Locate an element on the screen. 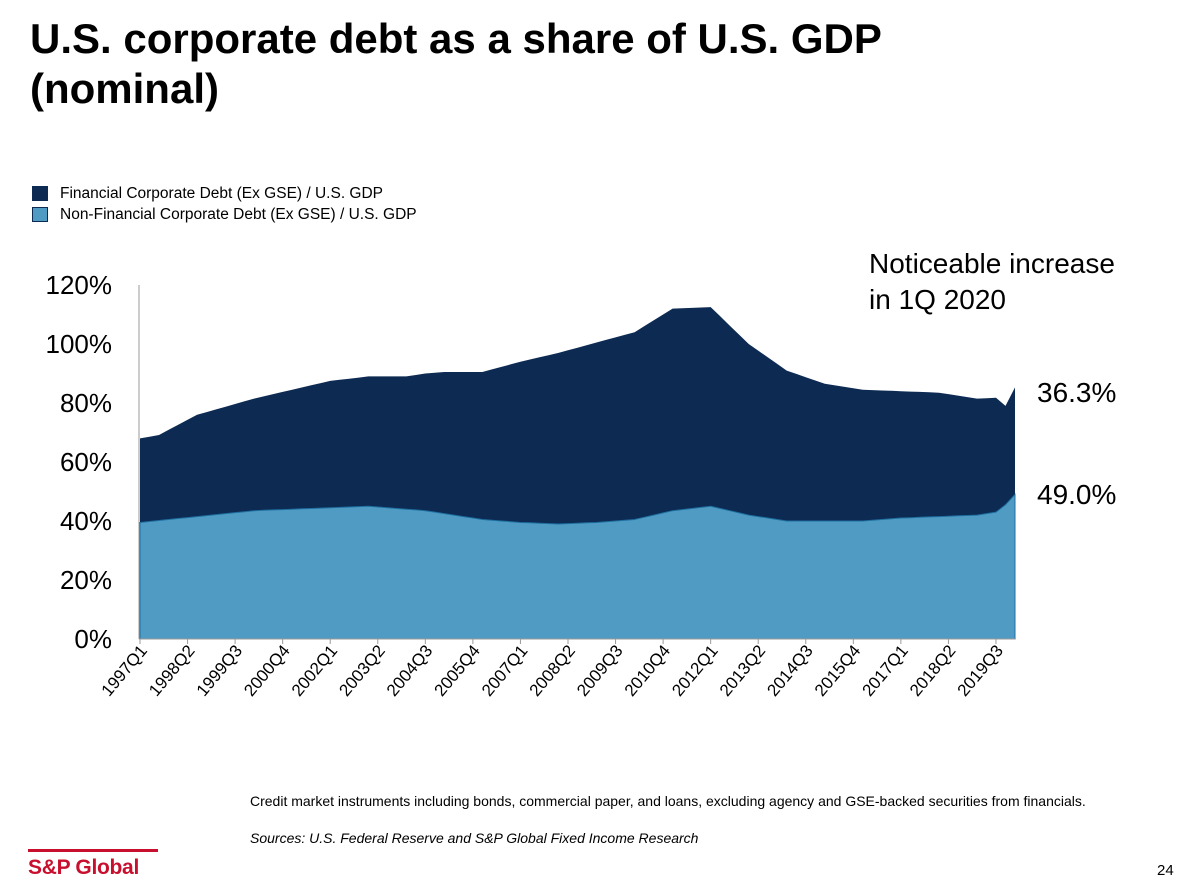  annotation-line-1: Noticeable increase is located at coordinates (992, 263).